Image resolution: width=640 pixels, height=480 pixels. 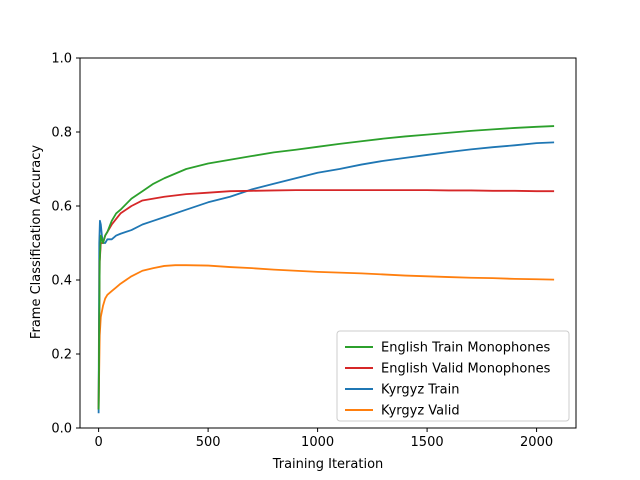 I want to click on y-axis-label: Frame Classification Accuracy, so click(x=36, y=242).